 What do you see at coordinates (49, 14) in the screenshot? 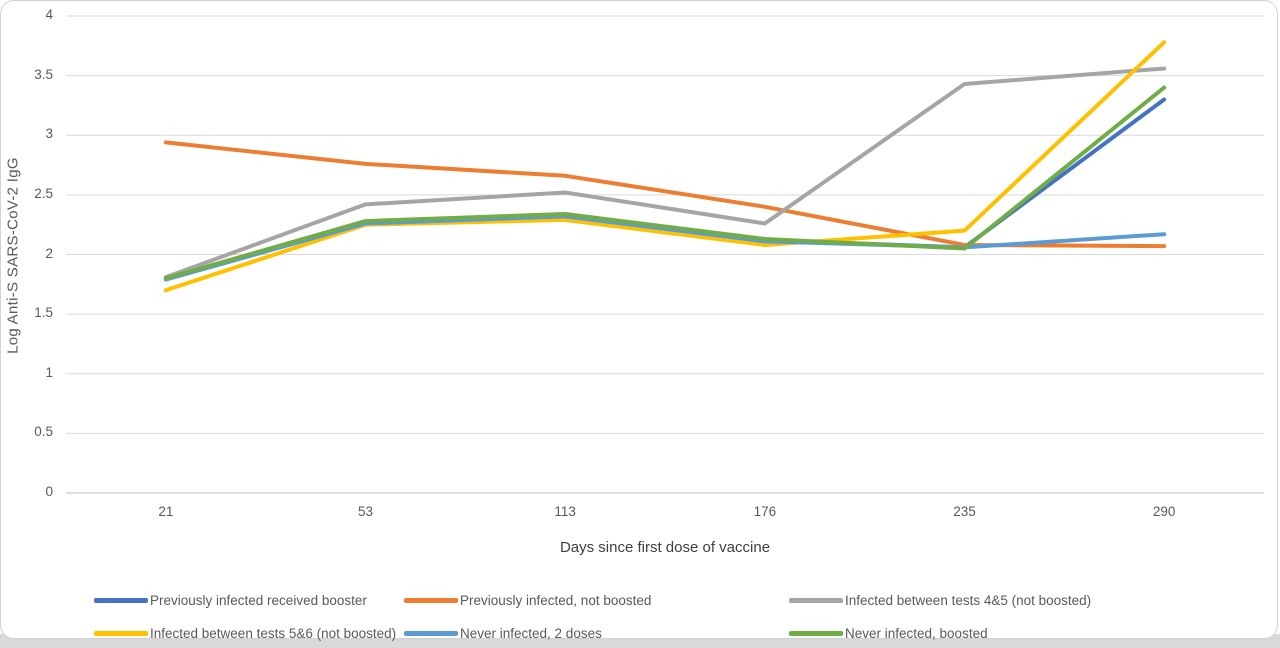
I see `y-tick-label: 4` at bounding box center [49, 14].